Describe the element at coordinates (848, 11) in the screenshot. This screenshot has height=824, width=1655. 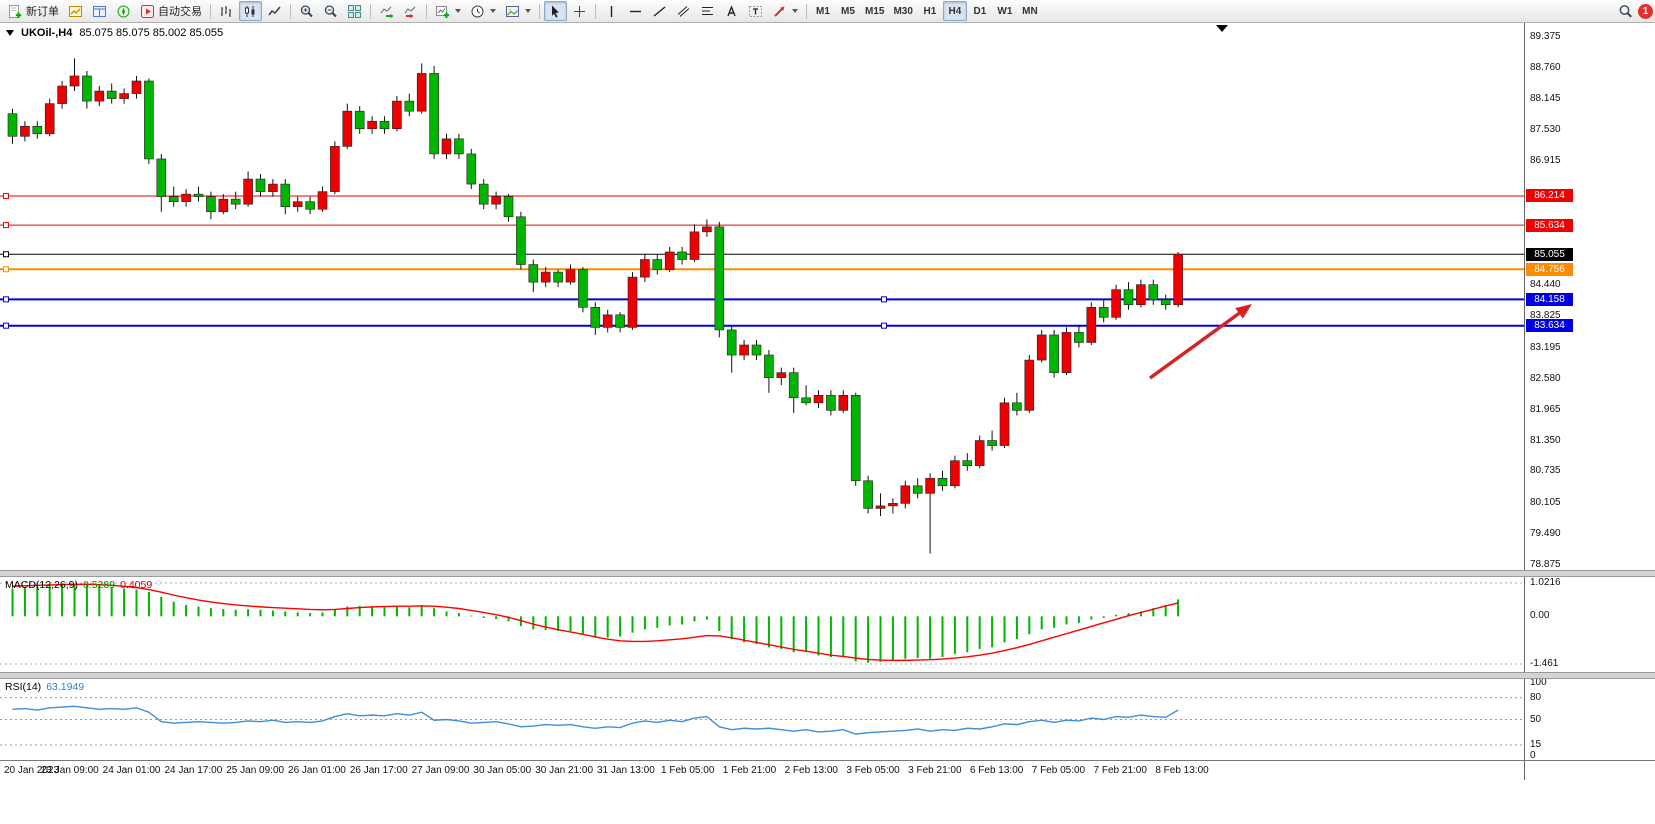
I see `timeframe-button-M5: M5` at that location.